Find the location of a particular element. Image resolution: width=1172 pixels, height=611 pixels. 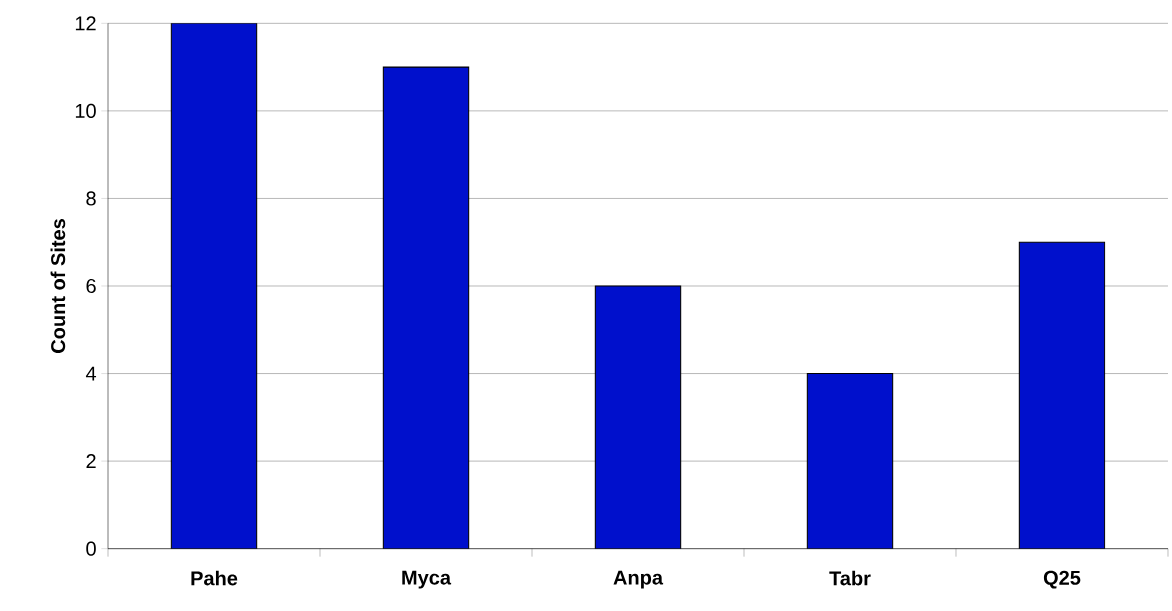

x-tick-label: Tabr is located at coordinates (850, 578).